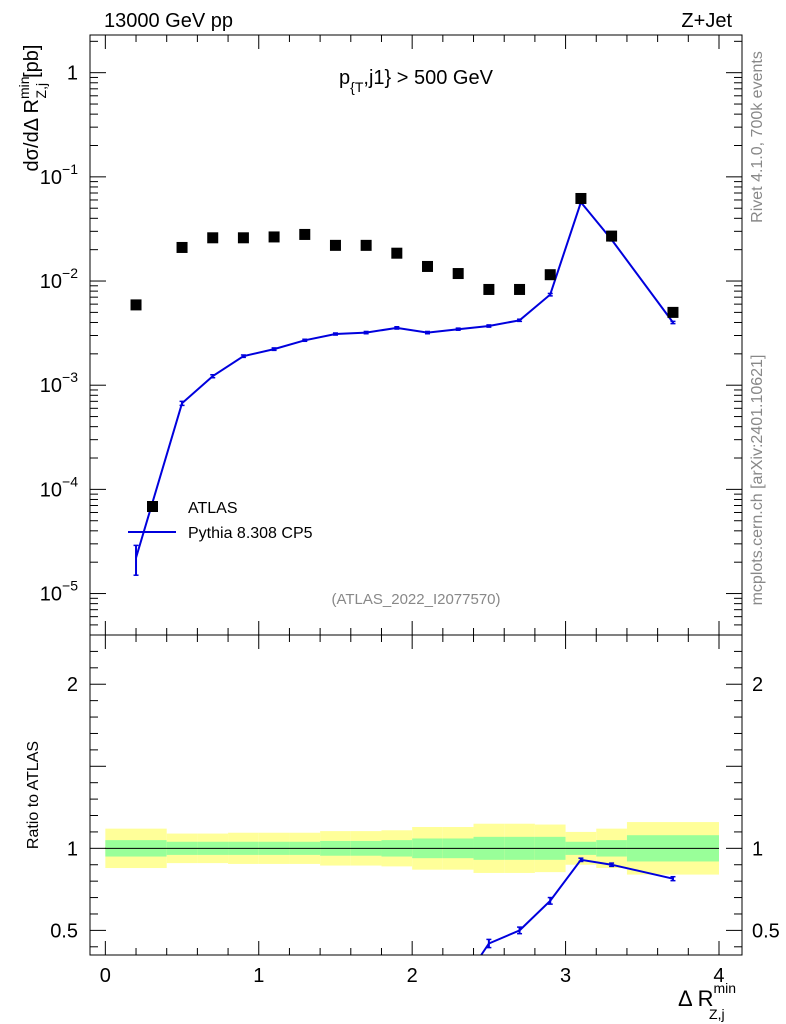 This screenshot has height=1024, width=786. I want to click on main-y-tick-label: 10⁻³, so click(59, 383).